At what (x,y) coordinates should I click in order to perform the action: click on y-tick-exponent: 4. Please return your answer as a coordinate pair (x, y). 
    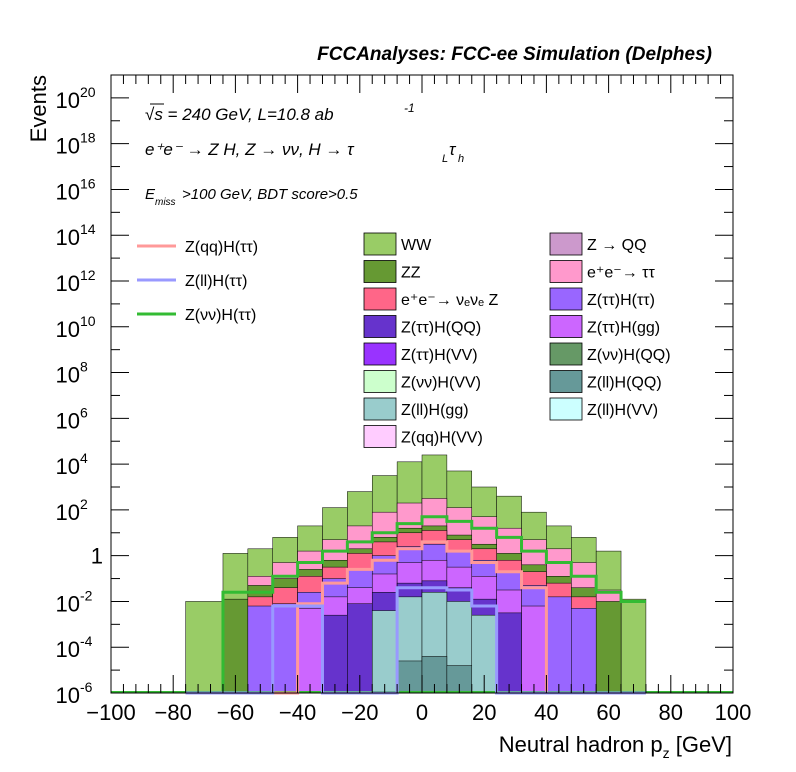
    Looking at the image, I should click on (84, 458).